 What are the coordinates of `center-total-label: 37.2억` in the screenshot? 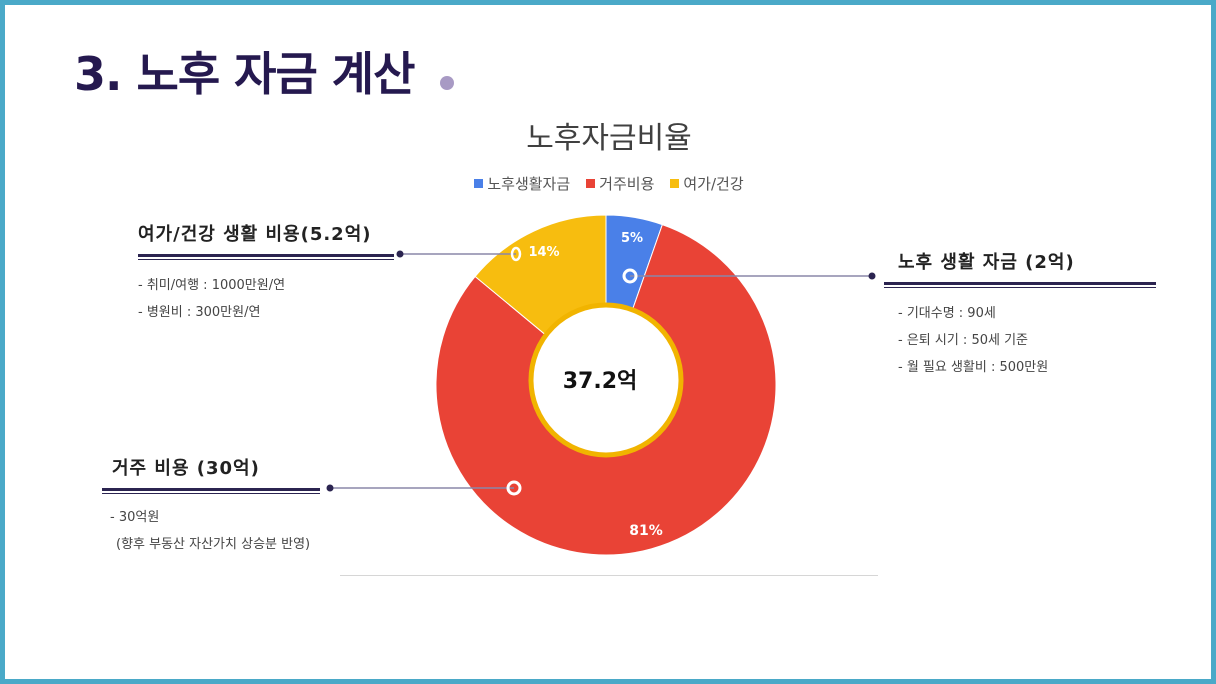 It's located at (600, 381).